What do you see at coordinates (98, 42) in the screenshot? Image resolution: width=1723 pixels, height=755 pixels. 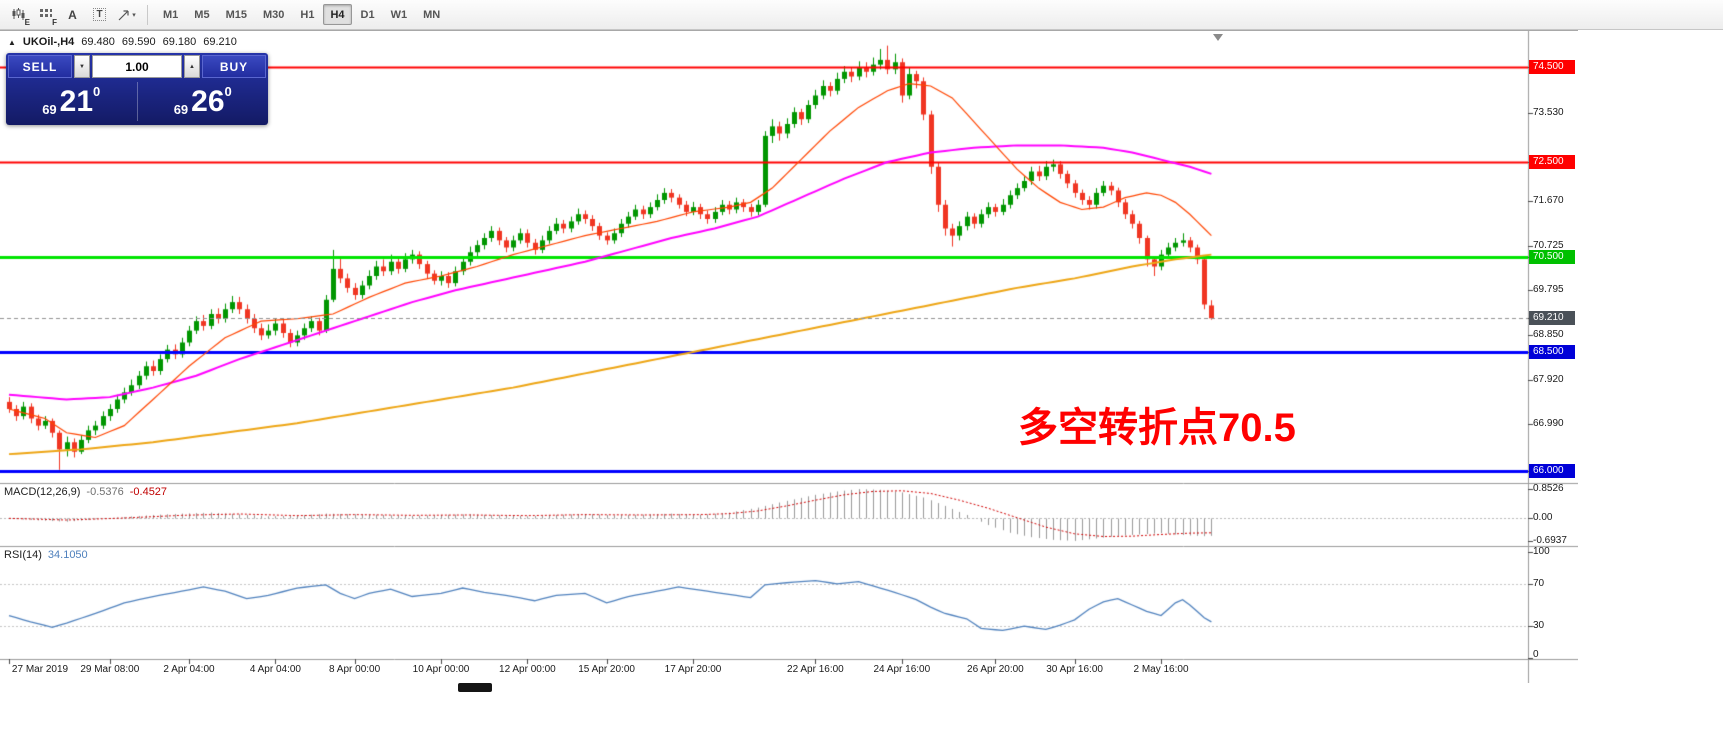 I see `ohlc-open: 69.480` at bounding box center [98, 42].